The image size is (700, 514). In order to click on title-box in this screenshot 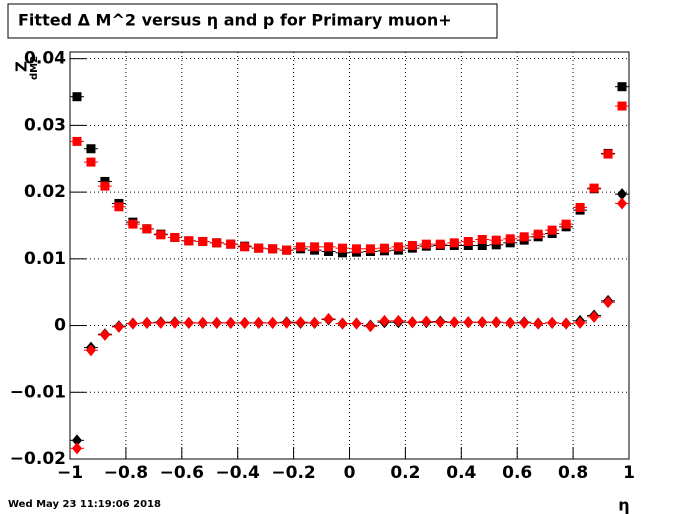, I will do `click(252, 21)`.